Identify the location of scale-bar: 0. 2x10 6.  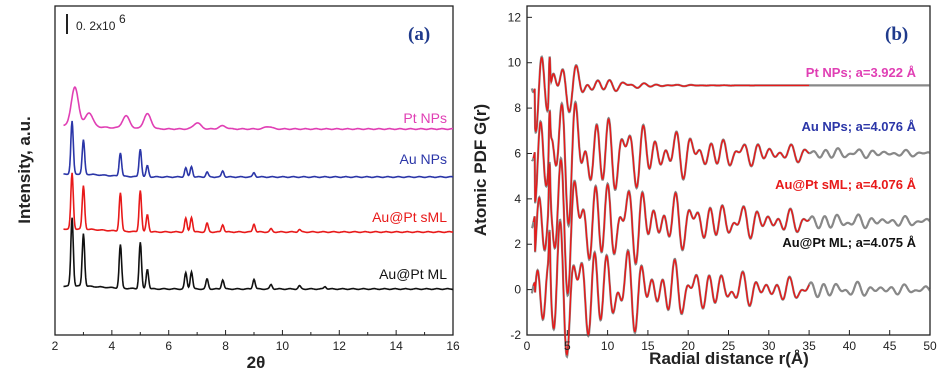
(96, 23).